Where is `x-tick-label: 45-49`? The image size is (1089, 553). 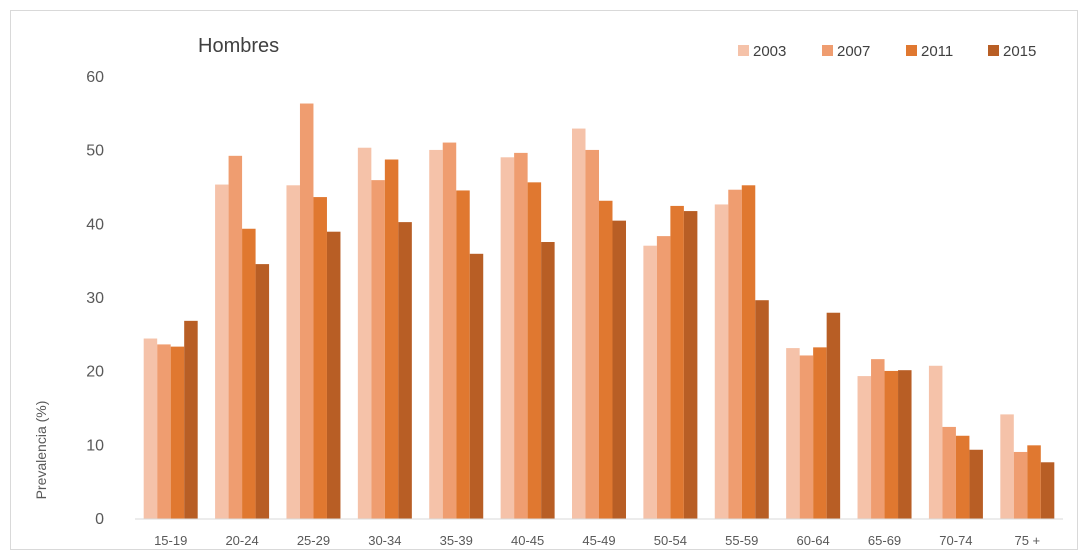
x-tick-label: 45-49 is located at coordinates (598, 540).